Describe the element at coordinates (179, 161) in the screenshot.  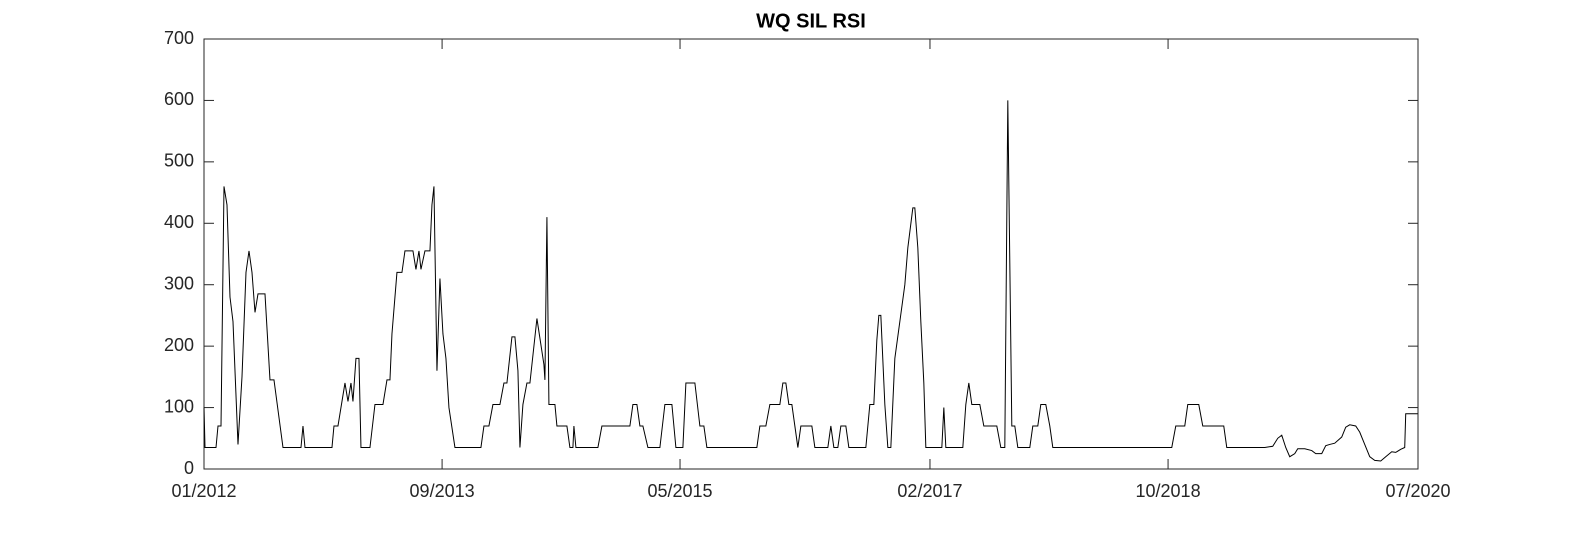
I see `y-tick-label: 500` at that location.